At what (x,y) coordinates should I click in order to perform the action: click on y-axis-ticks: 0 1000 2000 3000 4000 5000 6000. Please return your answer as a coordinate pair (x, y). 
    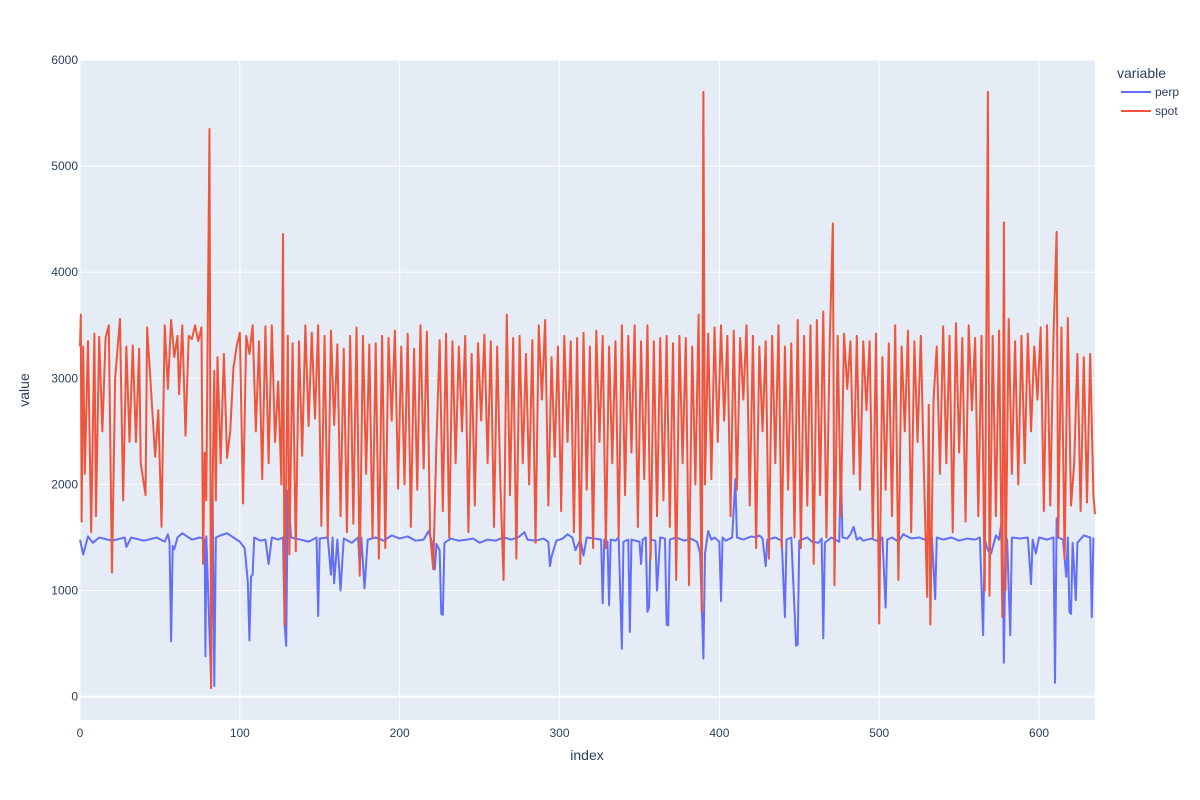
    Looking at the image, I should click on (64, 378).